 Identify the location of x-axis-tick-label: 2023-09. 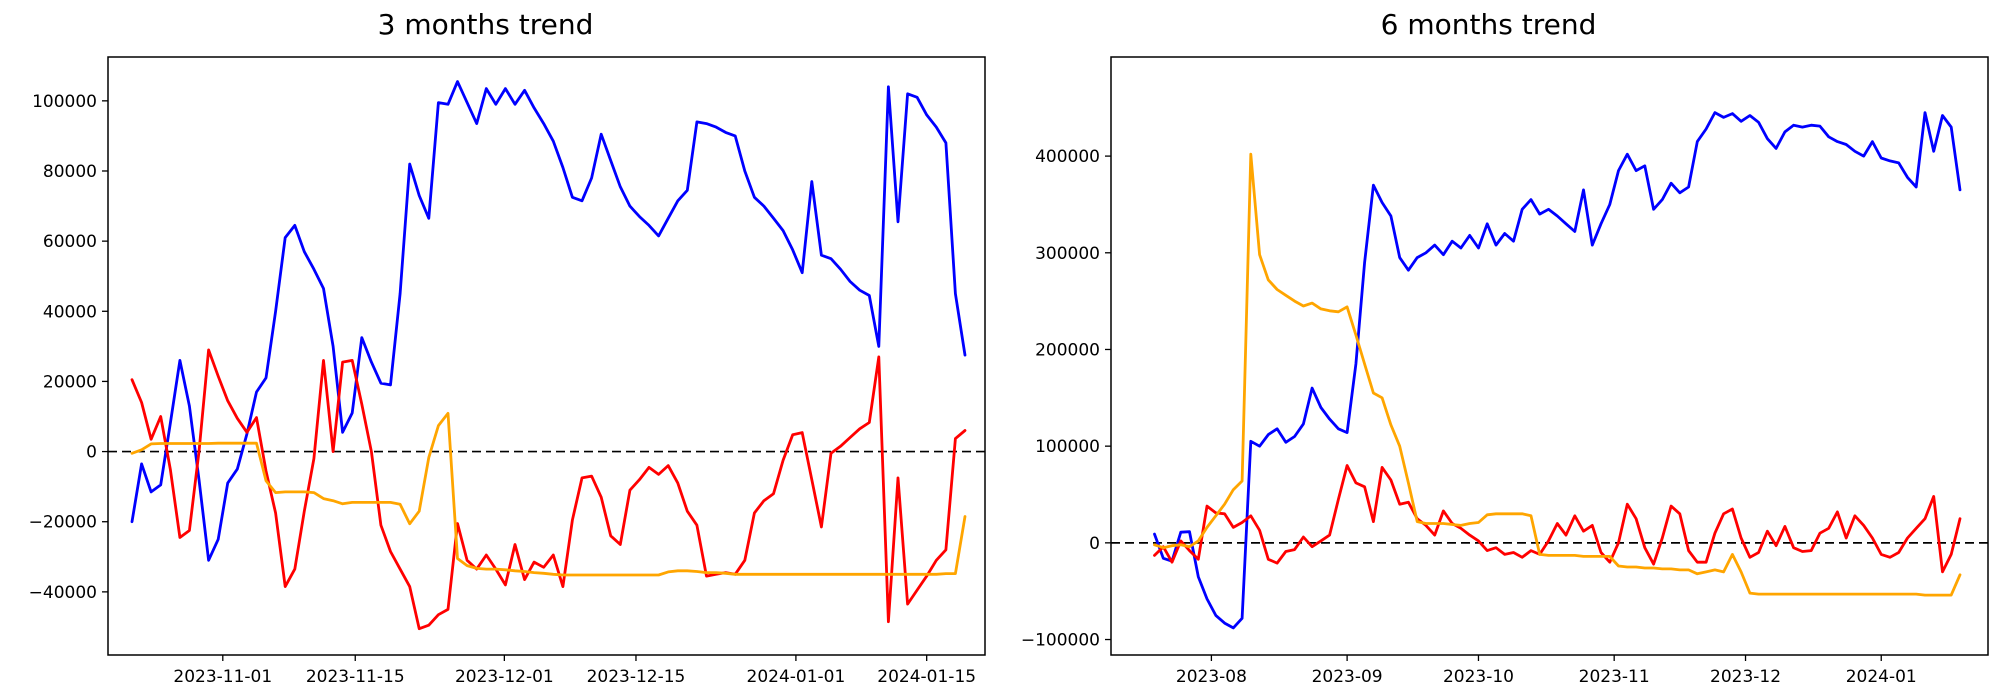
(1347, 677).